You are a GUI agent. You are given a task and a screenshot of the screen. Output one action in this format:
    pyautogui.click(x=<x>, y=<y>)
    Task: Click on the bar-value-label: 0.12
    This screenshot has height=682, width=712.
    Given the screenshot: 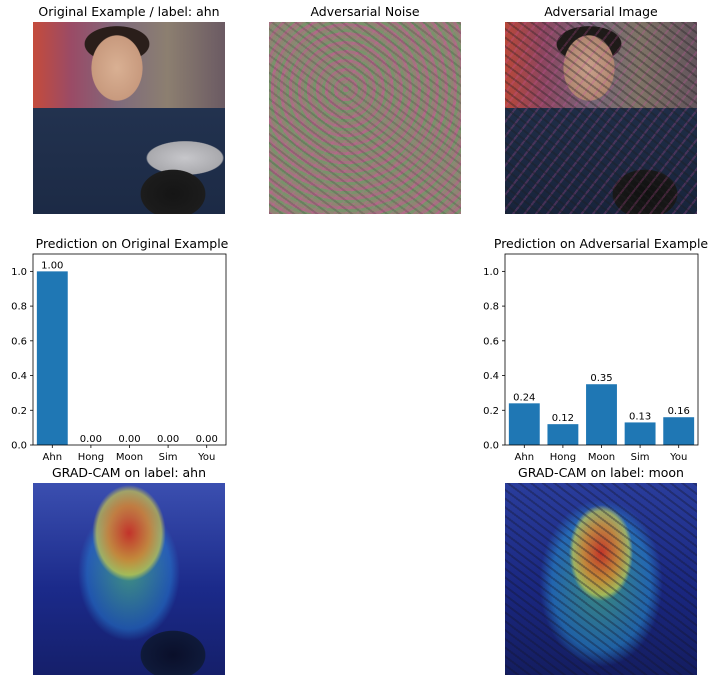 What is the action you would take?
    pyautogui.click(x=563, y=418)
    